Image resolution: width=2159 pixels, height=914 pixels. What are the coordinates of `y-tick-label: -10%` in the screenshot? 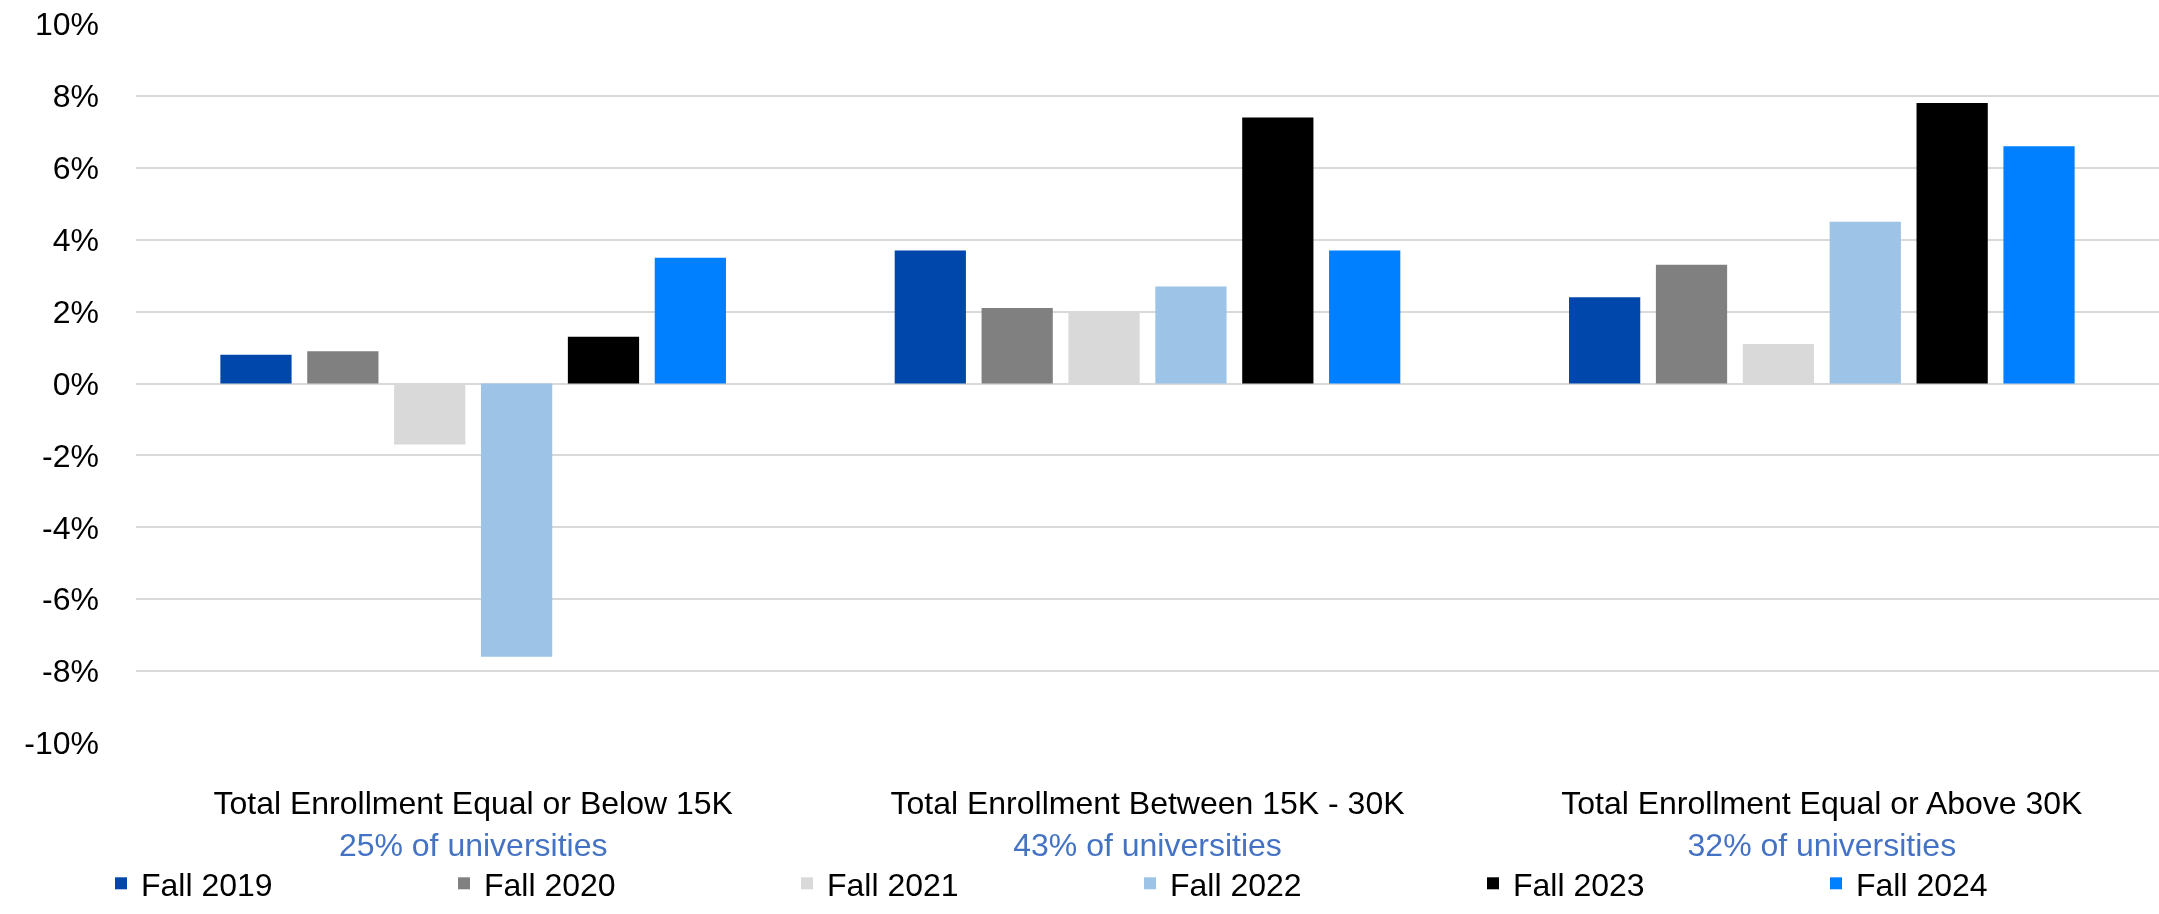 It's located at (61, 743).